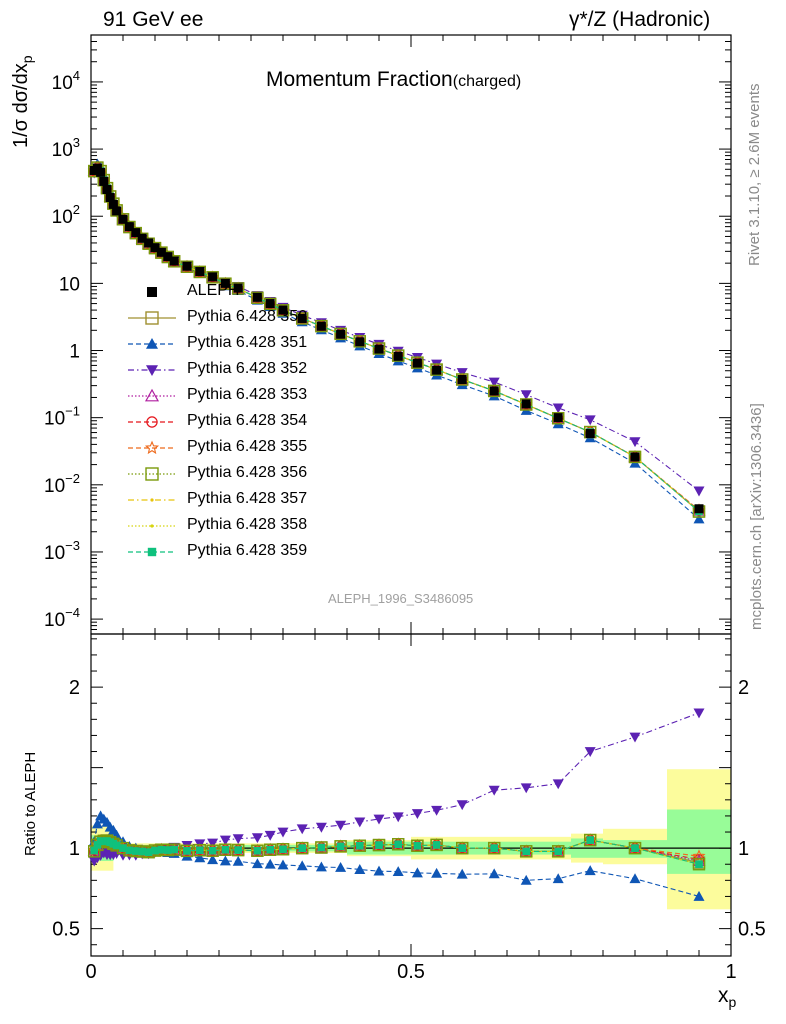  I want to click on x-tick-label: 0.5, so click(411, 972).